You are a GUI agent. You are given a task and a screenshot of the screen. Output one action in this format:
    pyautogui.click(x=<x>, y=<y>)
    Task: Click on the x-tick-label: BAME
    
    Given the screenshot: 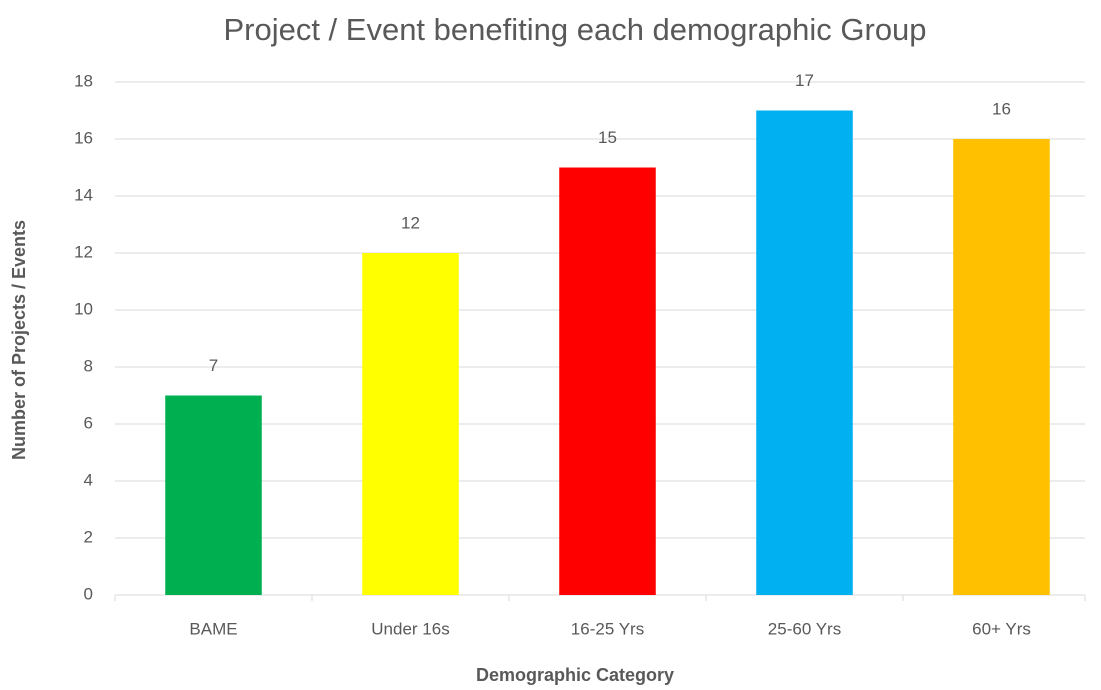 What is the action you would take?
    pyautogui.click(x=213, y=628)
    